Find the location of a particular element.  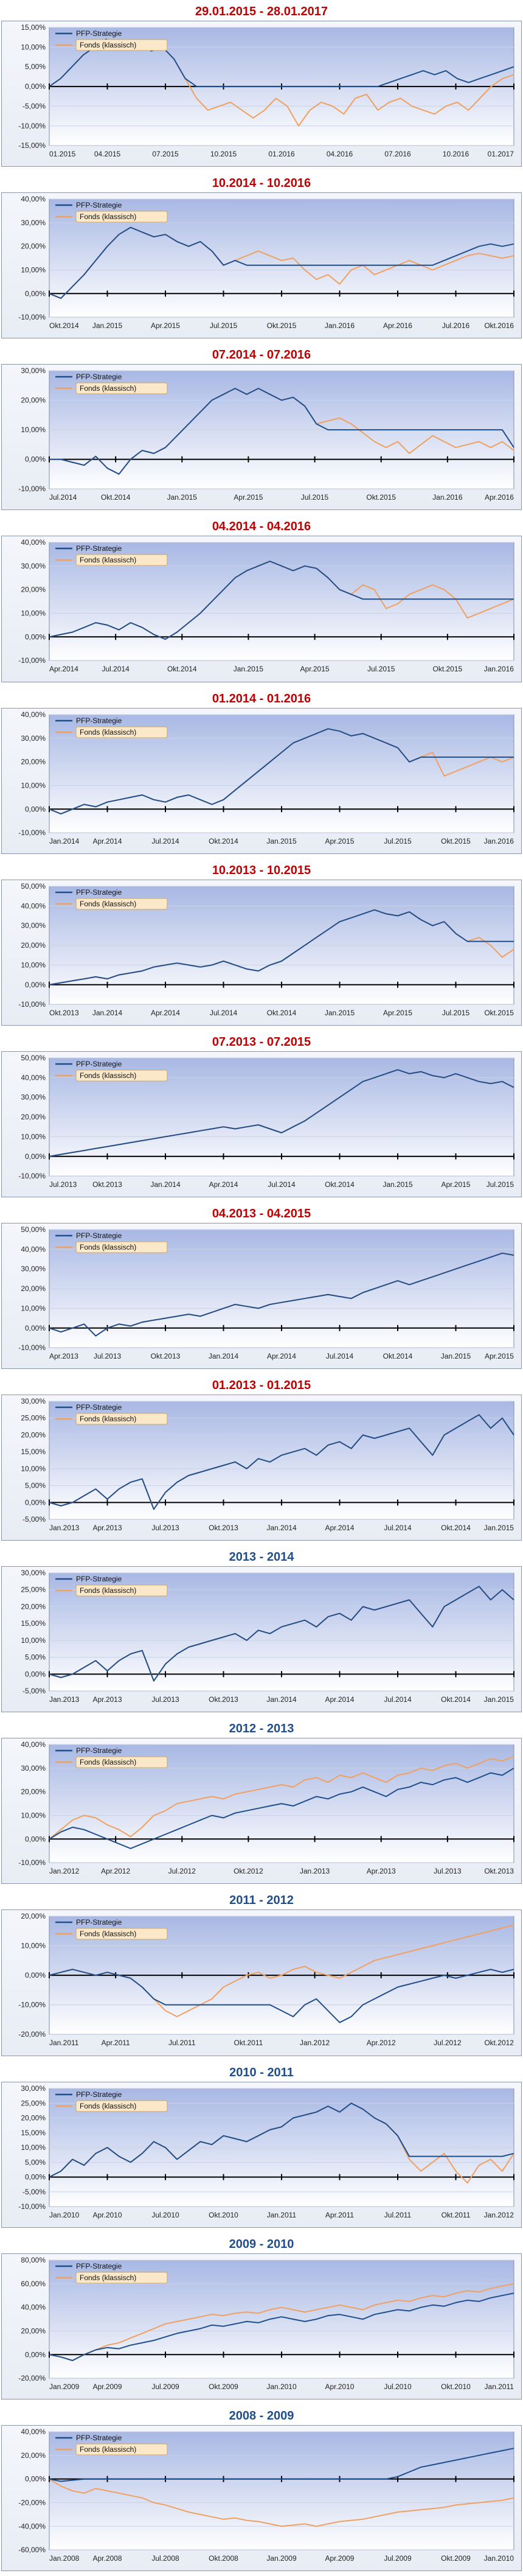

x-tick-label: Jul.2010 is located at coordinates (165, 2215).